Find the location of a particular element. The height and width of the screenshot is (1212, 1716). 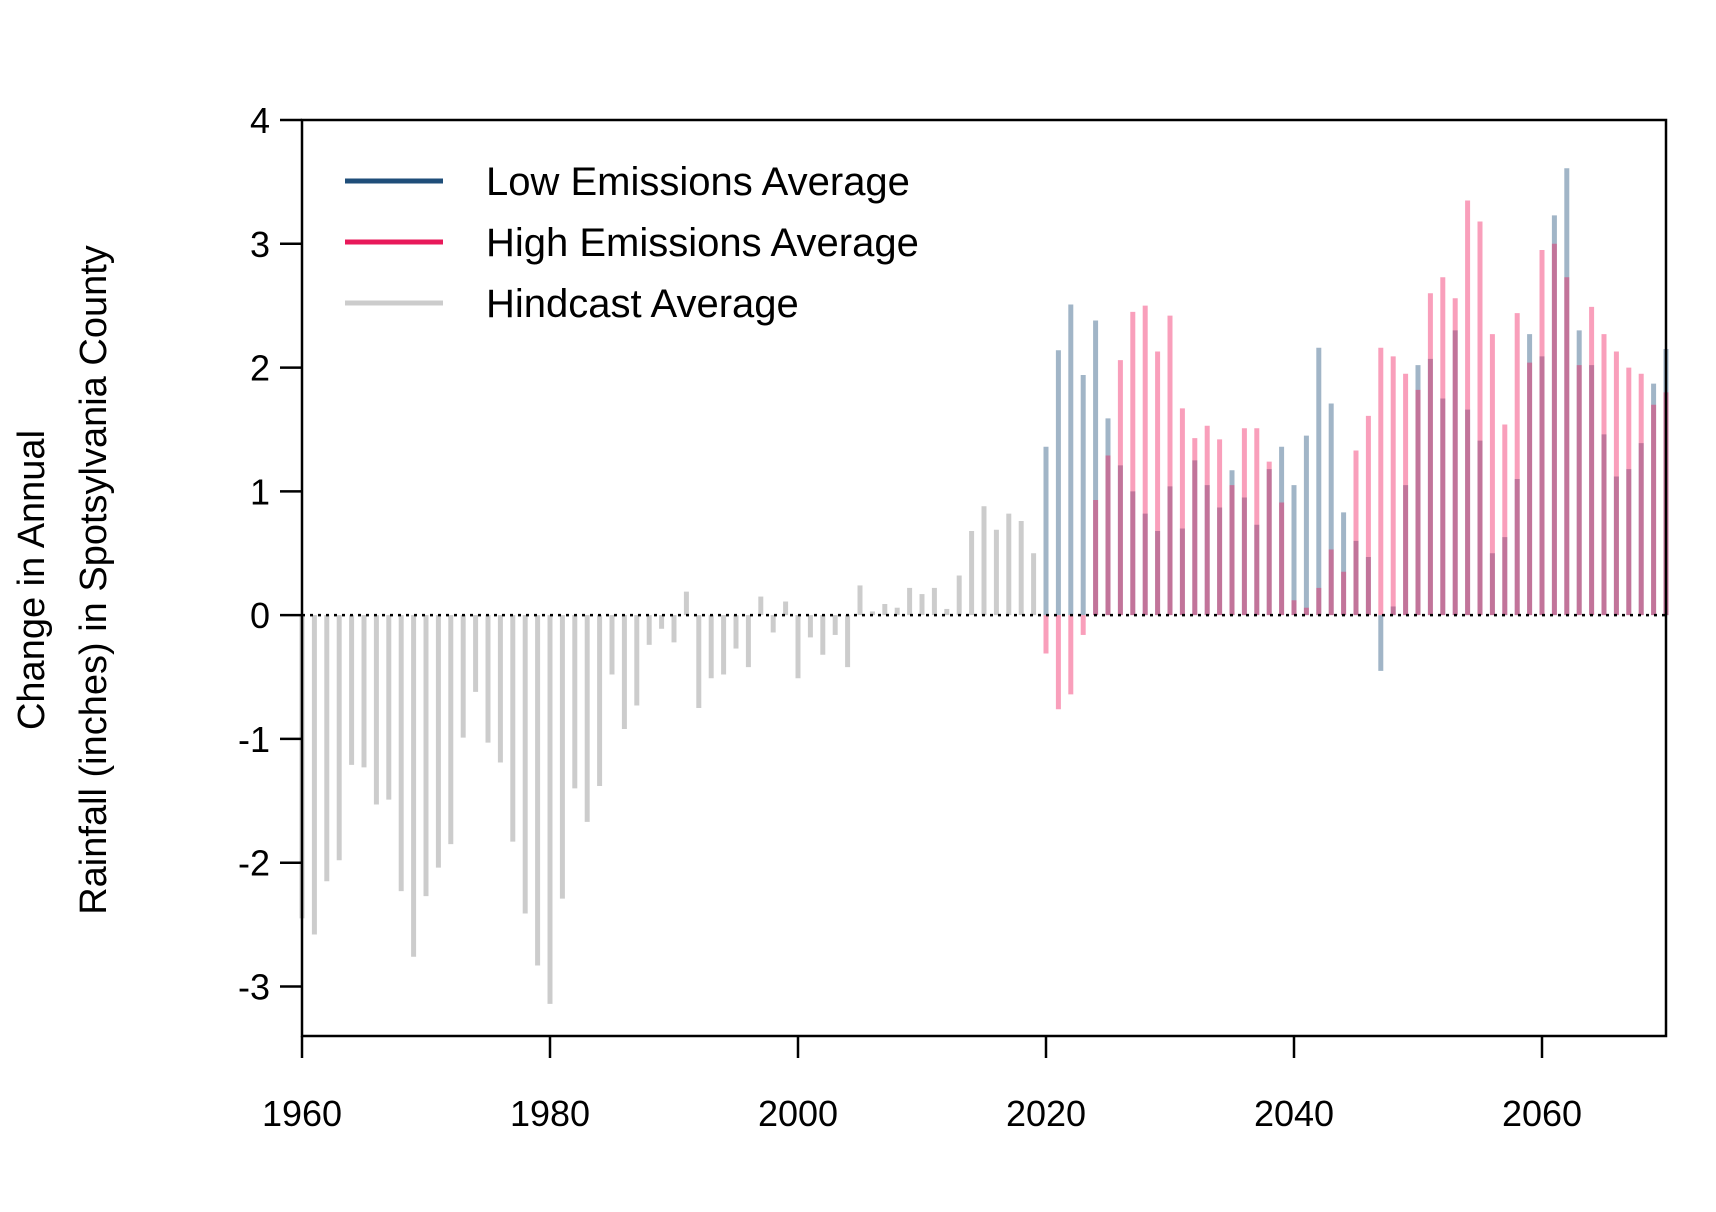

x-tick-label-1980: 1980 is located at coordinates (550, 1113).